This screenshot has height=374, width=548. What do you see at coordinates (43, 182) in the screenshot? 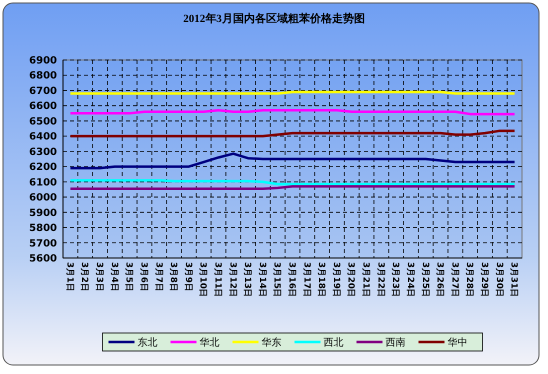
I see `y-tick-label: 6100` at bounding box center [43, 182].